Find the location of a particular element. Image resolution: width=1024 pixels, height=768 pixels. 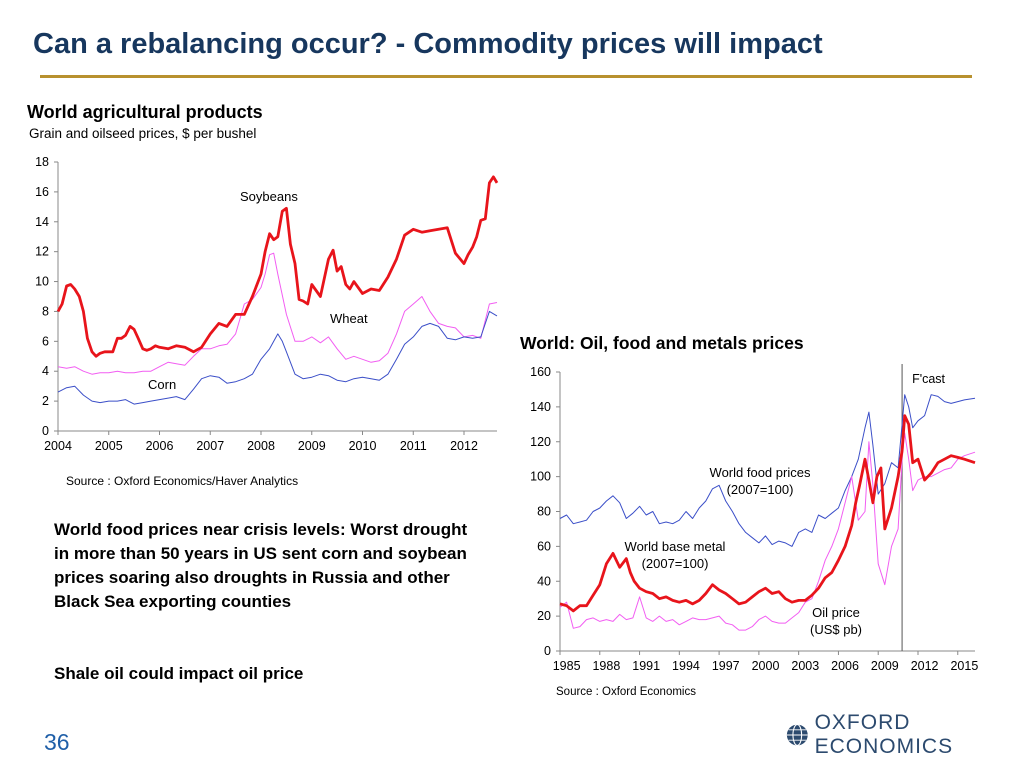

chart1-series-wheat-line is located at coordinates (277, 313).